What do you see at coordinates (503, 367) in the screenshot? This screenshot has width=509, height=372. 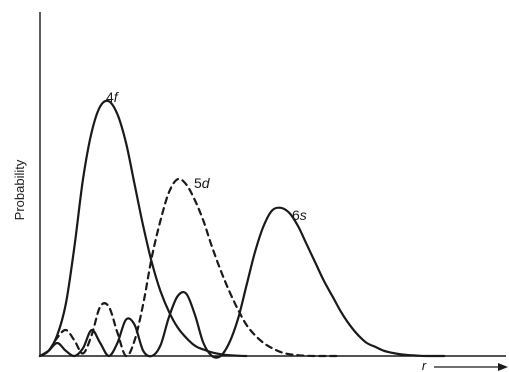 I see `x-axis-arrow-head` at bounding box center [503, 367].